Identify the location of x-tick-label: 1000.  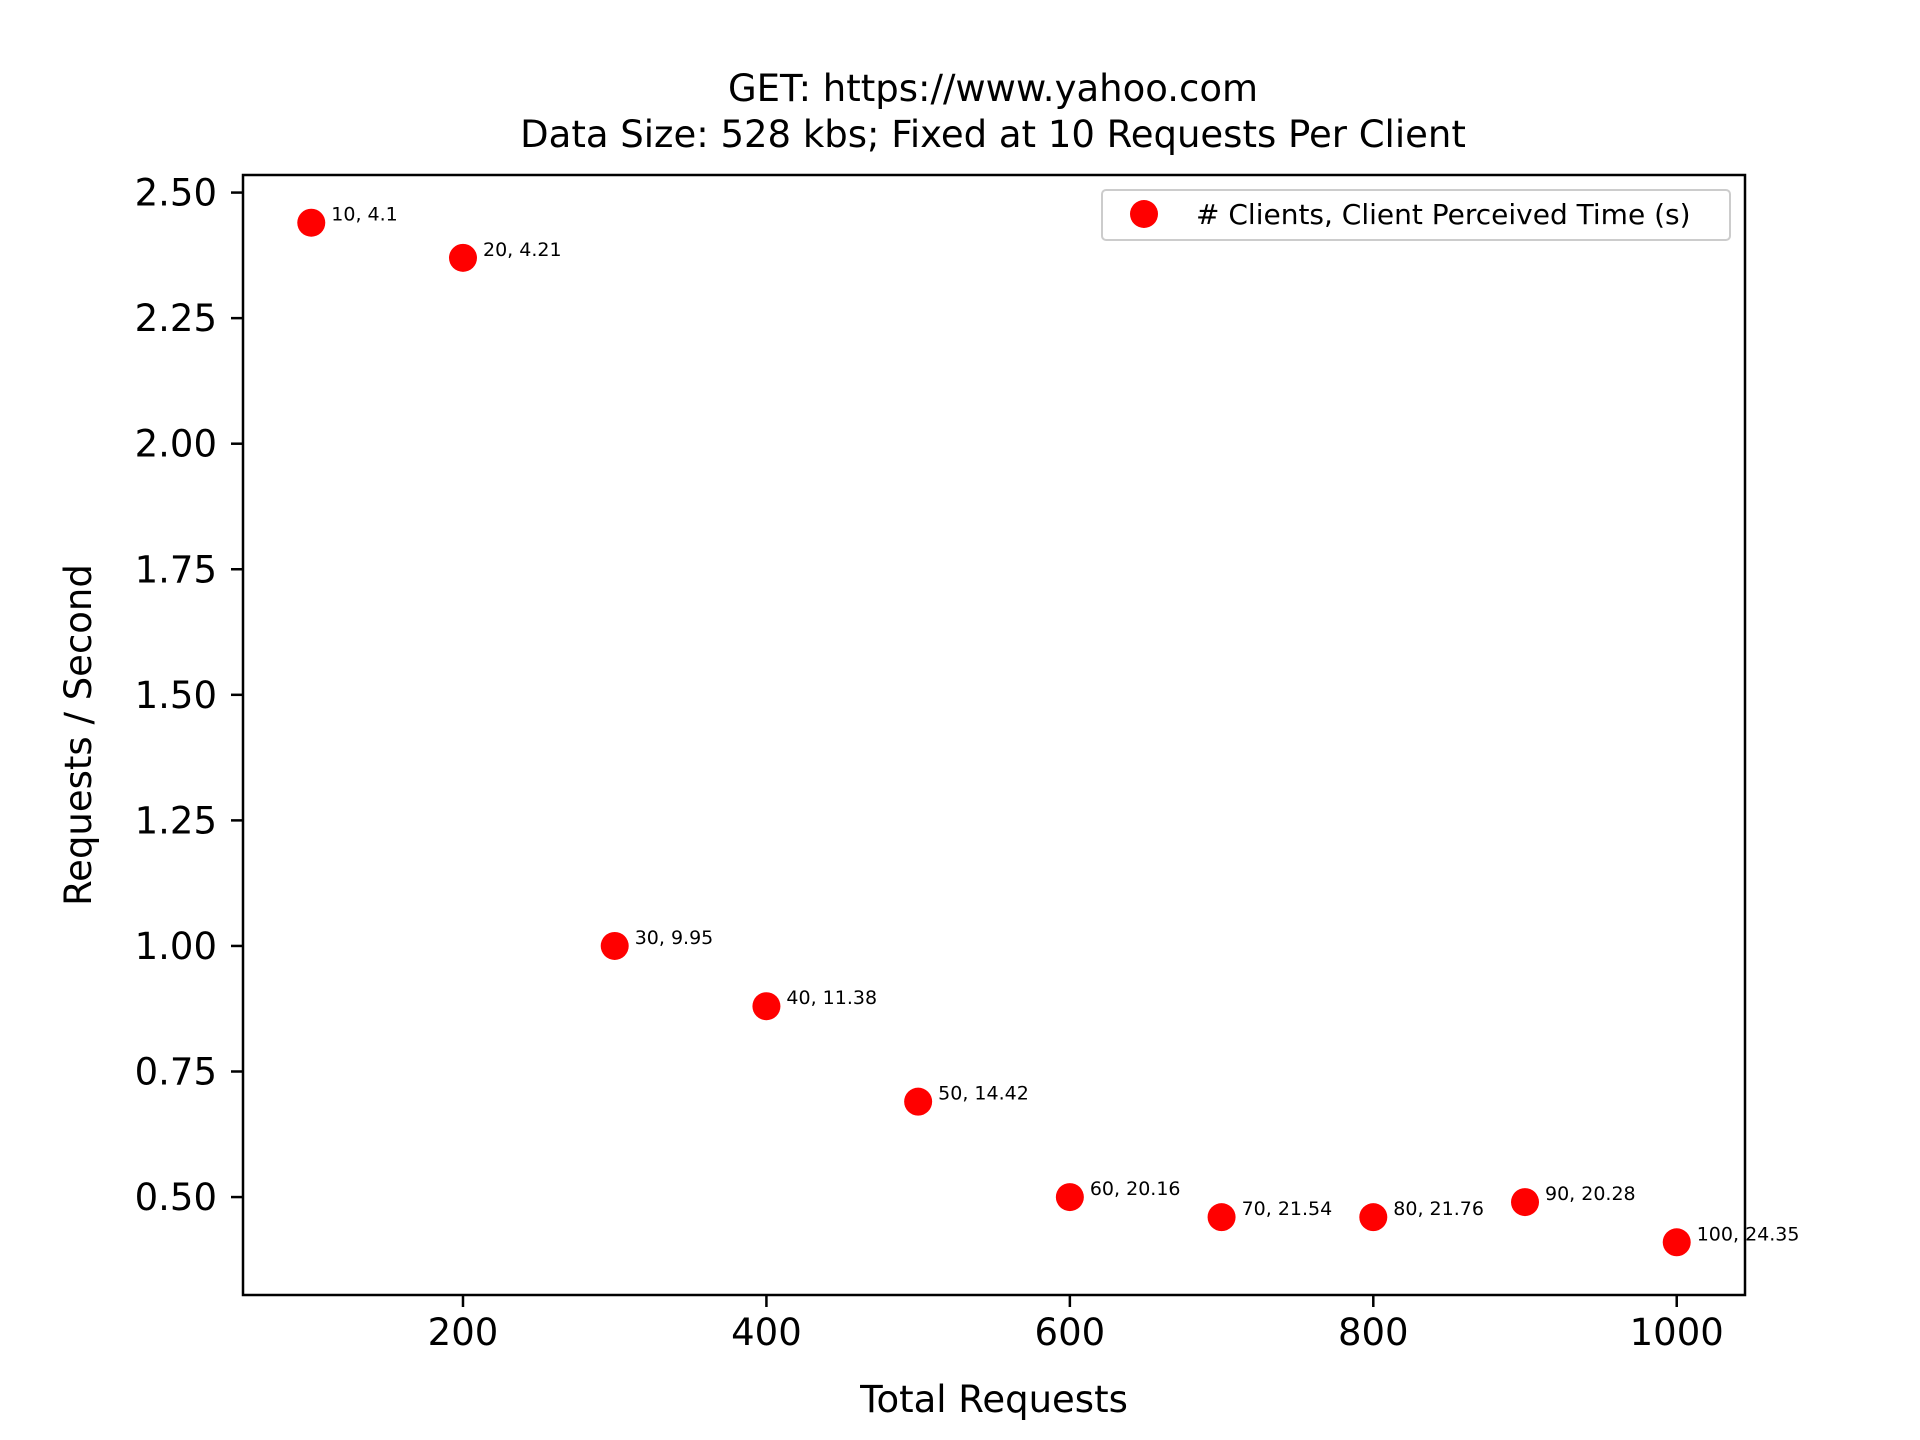
(1677, 1332).